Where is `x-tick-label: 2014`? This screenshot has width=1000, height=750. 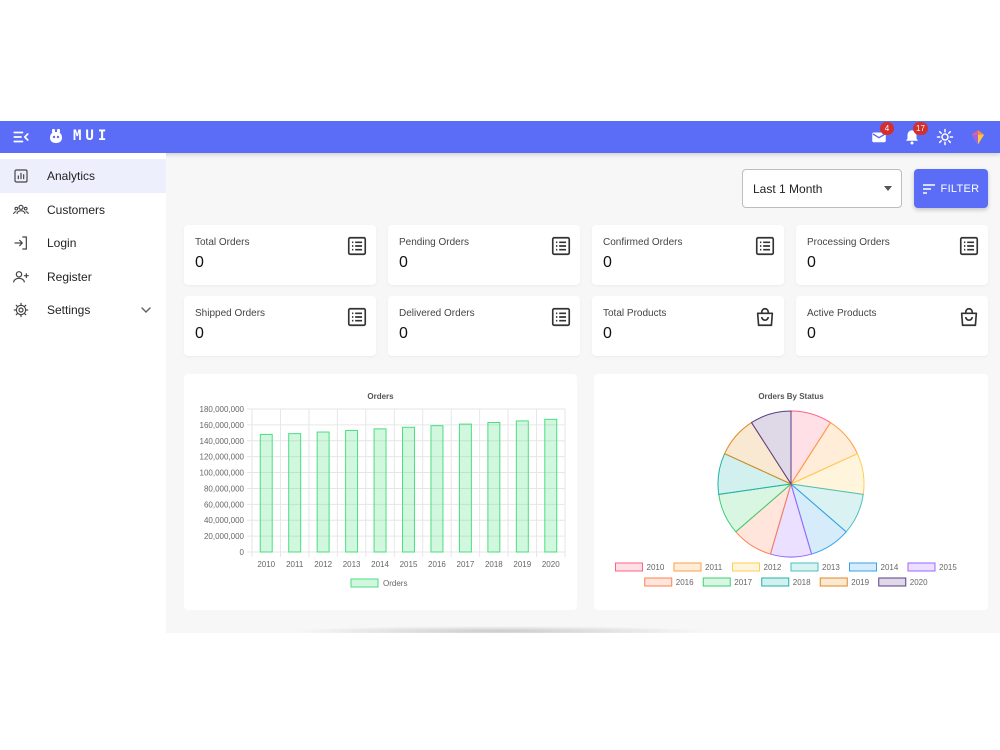
x-tick-label: 2014 is located at coordinates (380, 564).